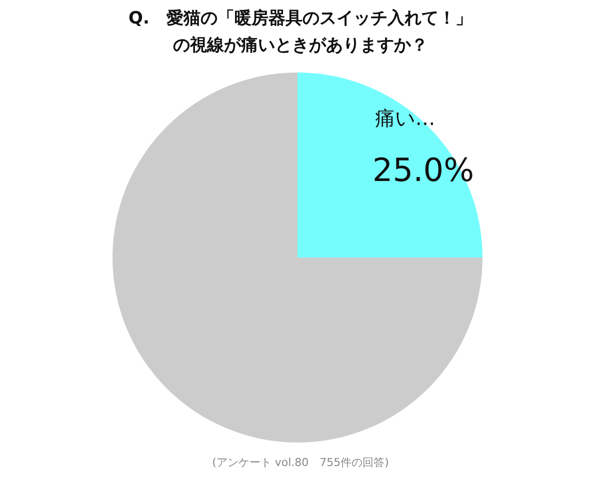 The image size is (600, 486). What do you see at coordinates (300, 32) in the screenshot?
I see `chart-title: Q. 愛猫の「暖房器具のスイッチ入れて！」の視線が痛いときがありますか？` at bounding box center [300, 32].